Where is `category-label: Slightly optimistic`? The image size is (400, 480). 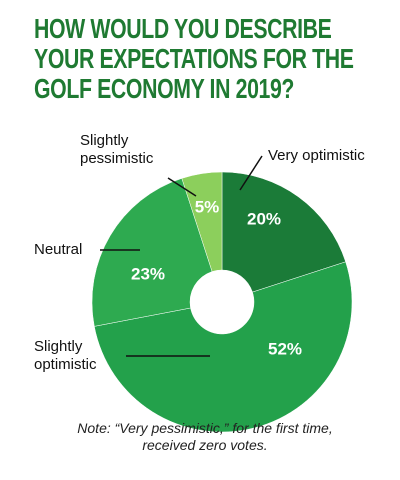
category-label: Slightly optimistic is located at coordinates (65, 355).